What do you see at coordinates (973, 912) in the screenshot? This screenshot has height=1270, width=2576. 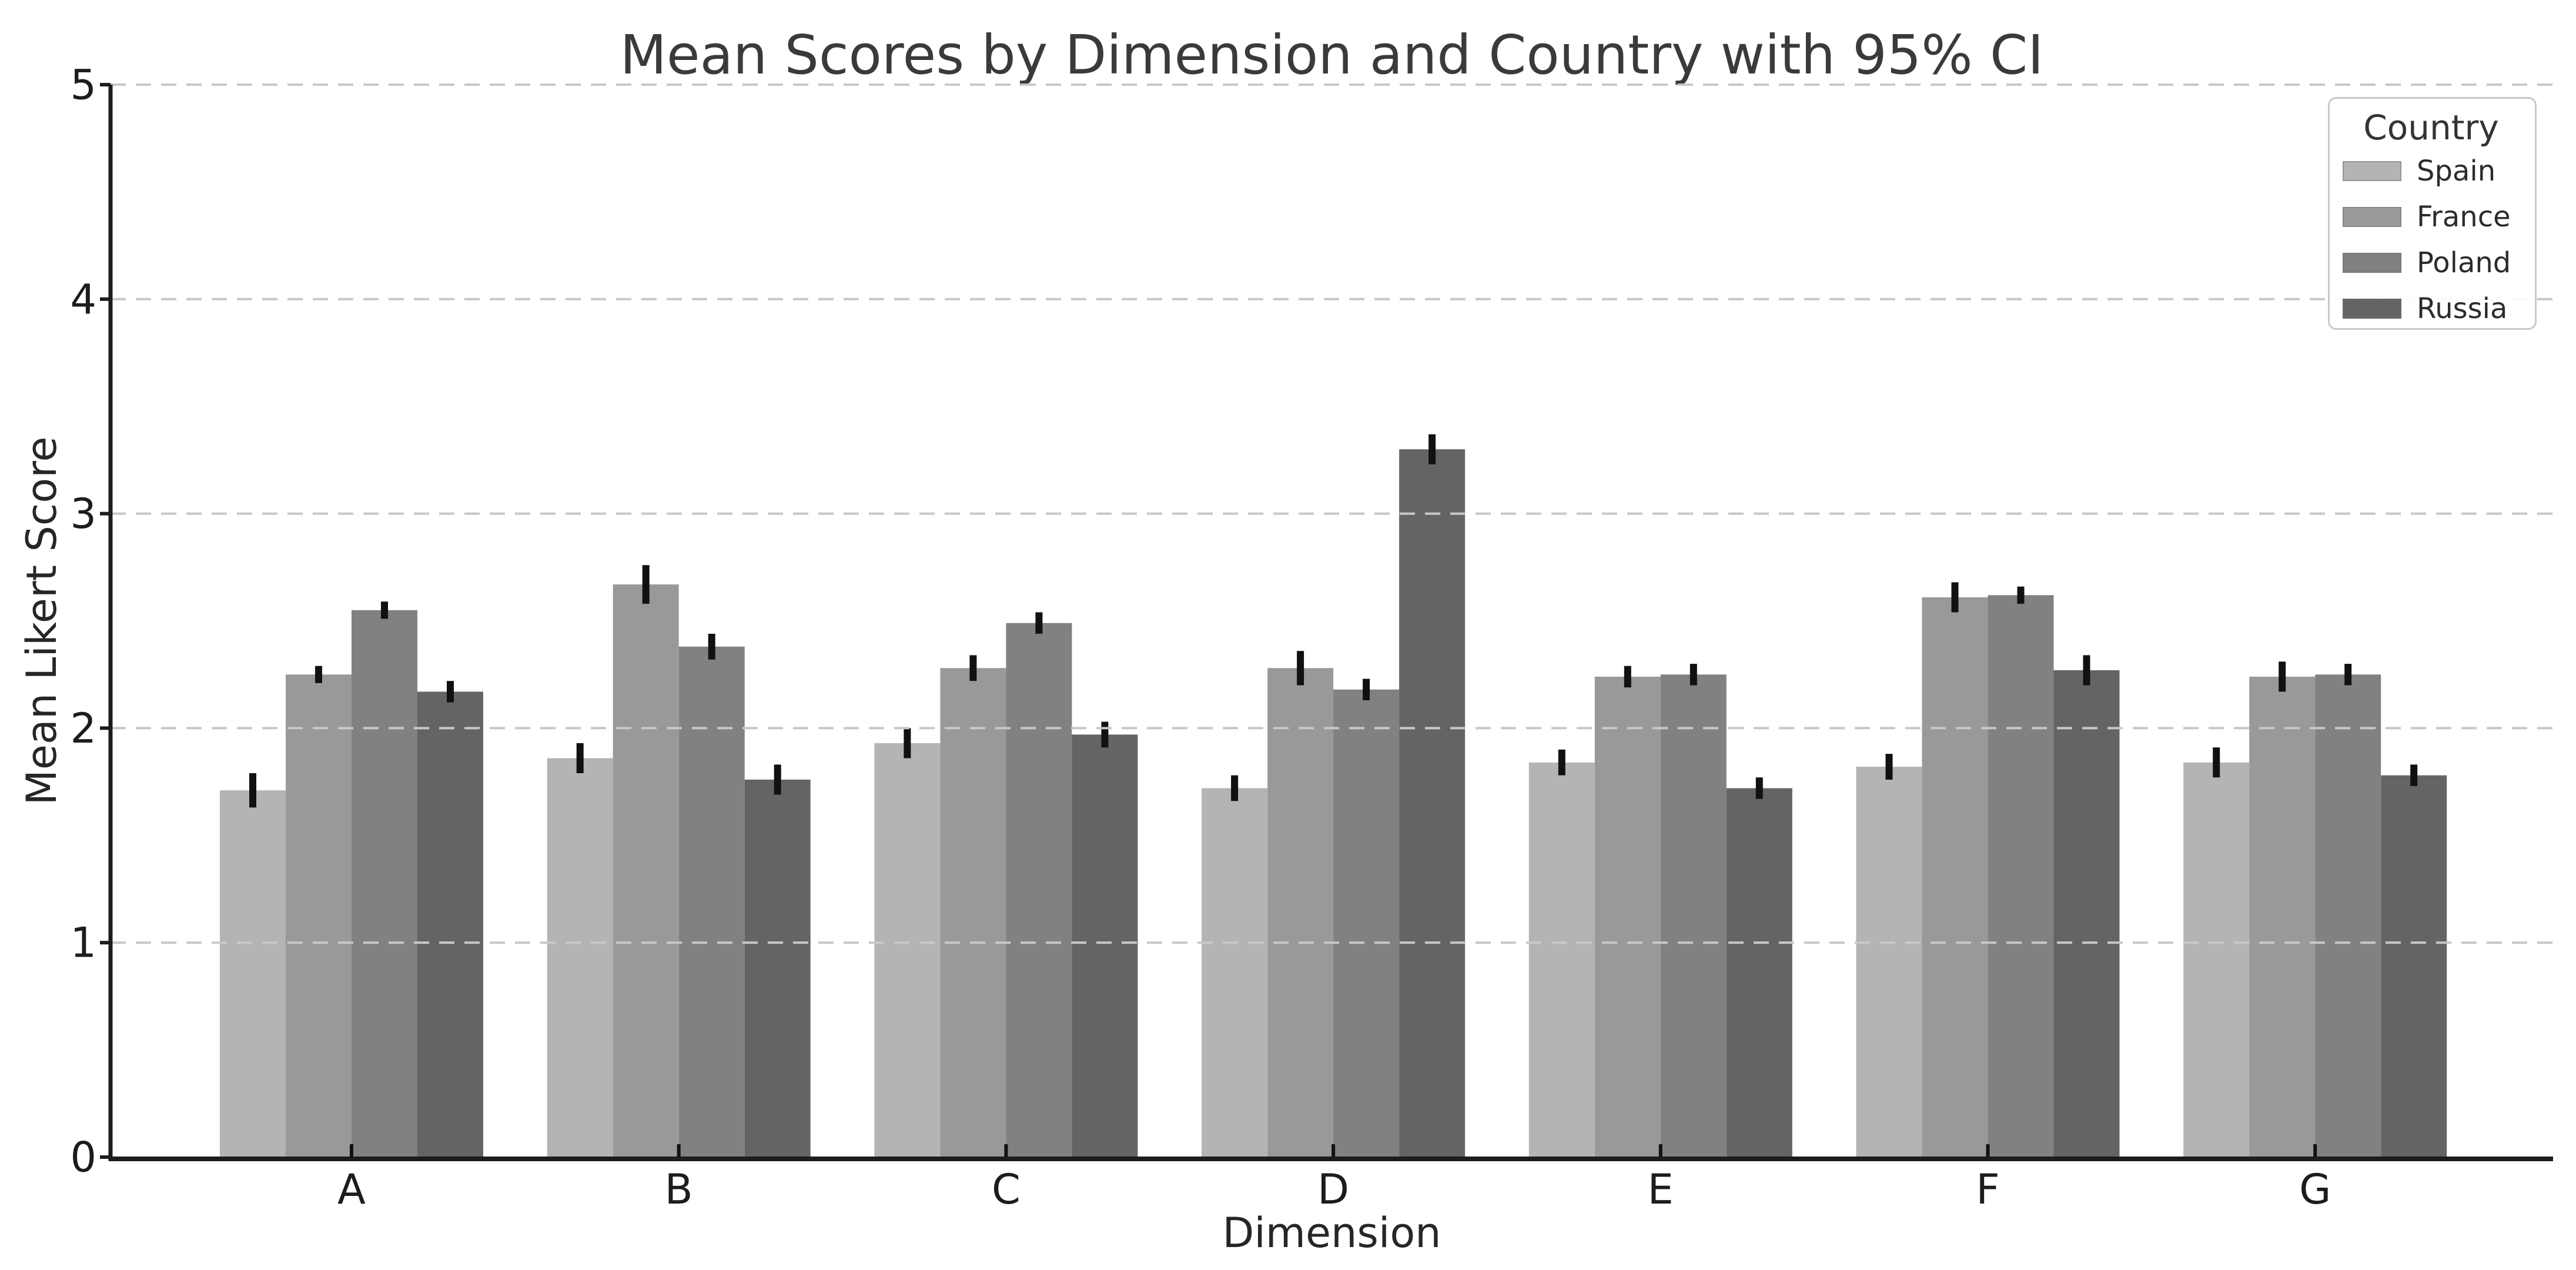 I see `bar-C-France` at bounding box center [973, 912].